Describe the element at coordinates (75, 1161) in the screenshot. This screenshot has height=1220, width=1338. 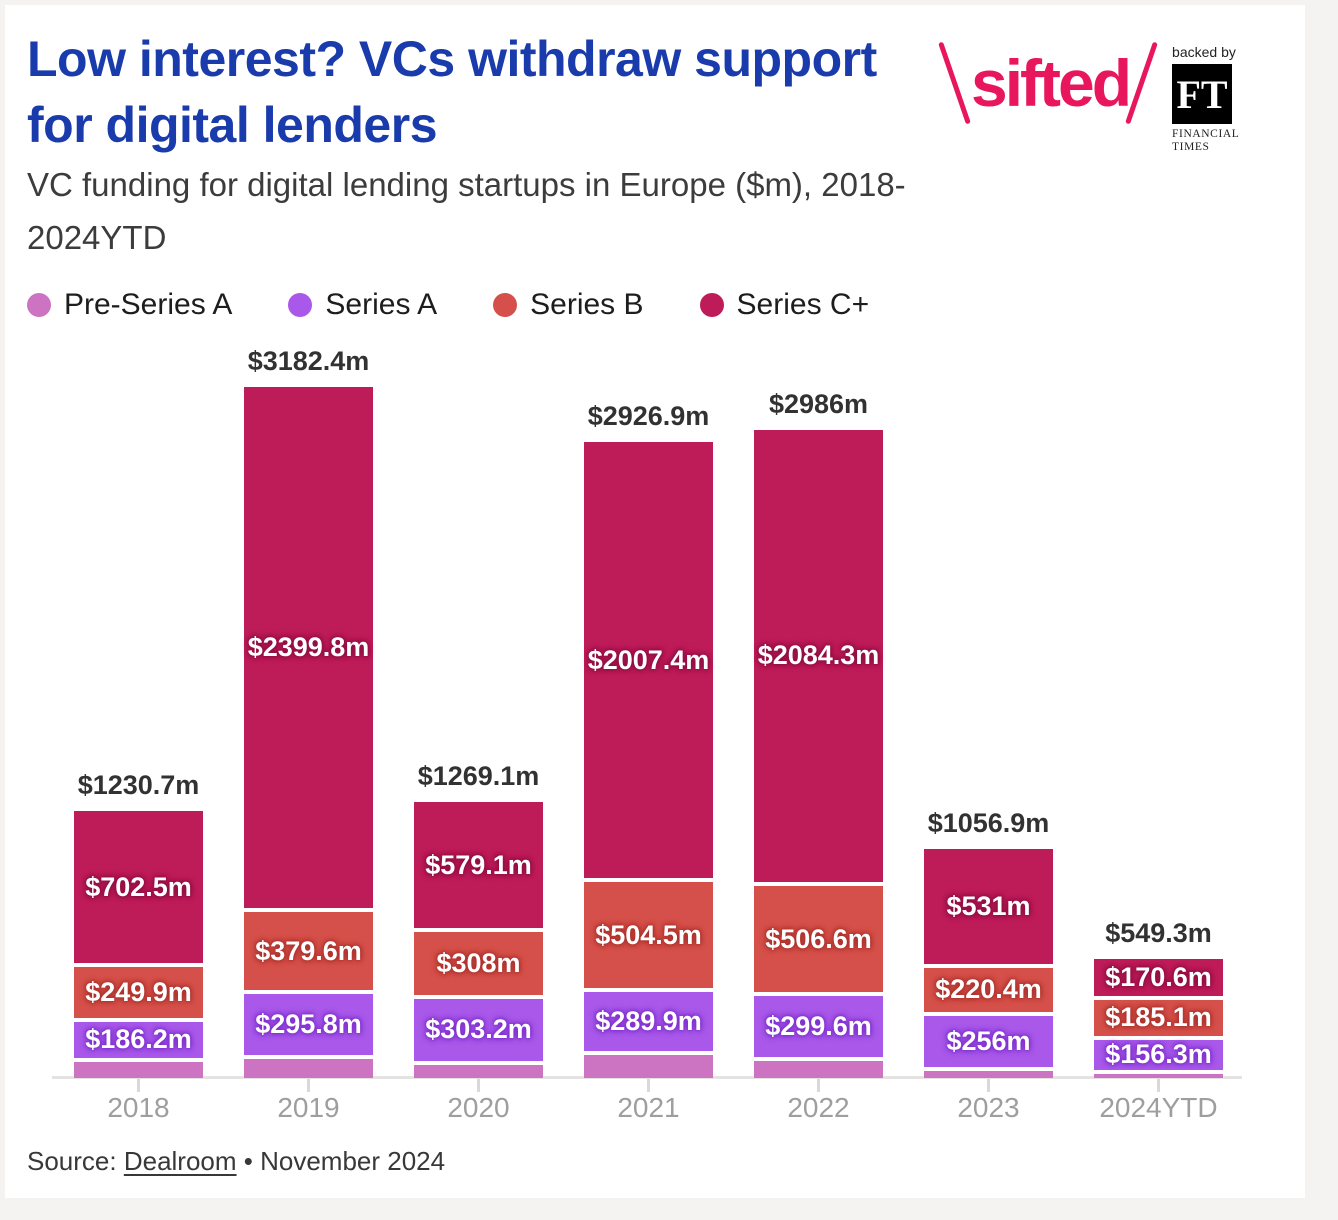
I see `source-prefix: Source:` at that location.